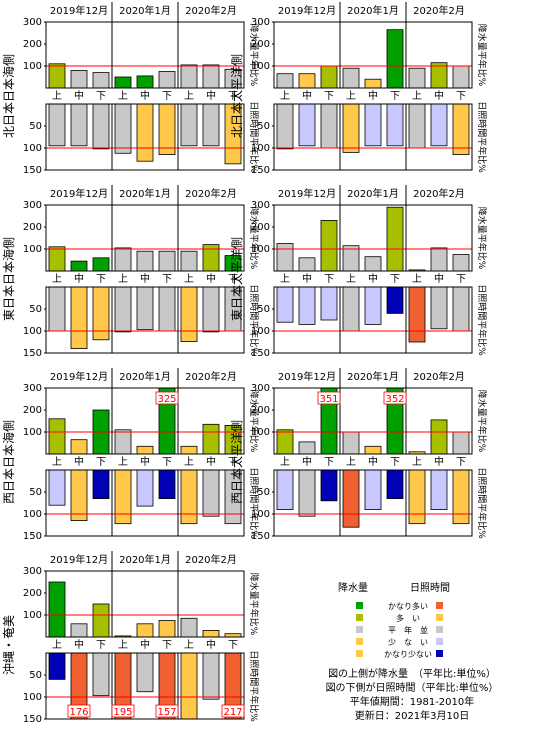 This screenshot has width=550, height=750. I want to click on region-label: 沖縄・奄美, so click(8, 645).